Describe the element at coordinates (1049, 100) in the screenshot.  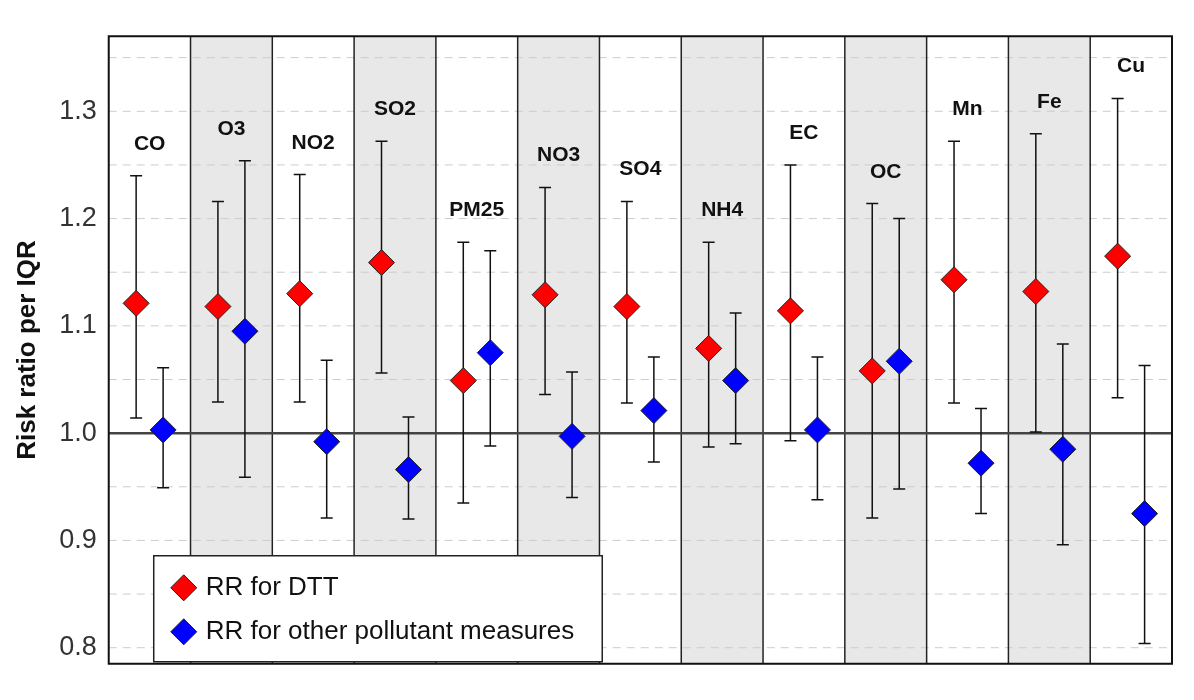
I see `x-tick-label: Fe` at that location.